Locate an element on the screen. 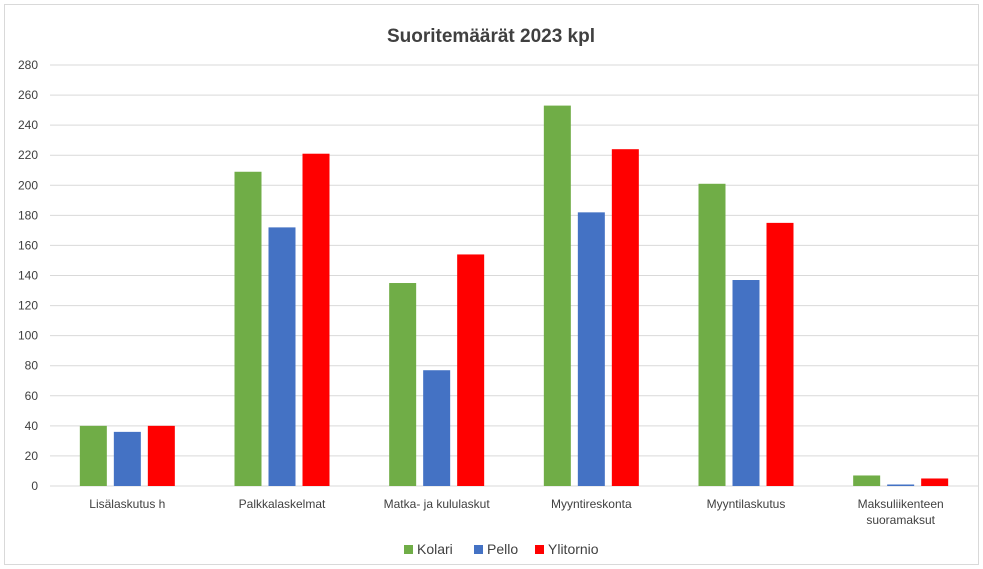 Image resolution: width=983 pixels, height=569 pixels. y-tick-label: 260 is located at coordinates (28, 95).